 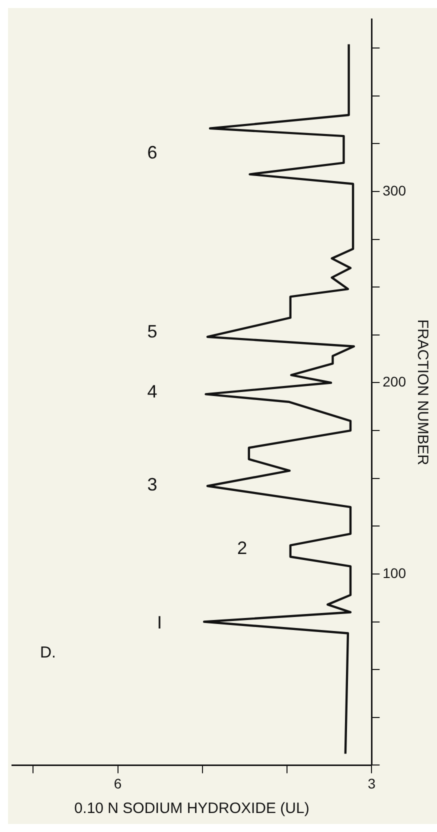 What do you see at coordinates (159, 622) in the screenshot?
I see `annotation: I` at bounding box center [159, 622].